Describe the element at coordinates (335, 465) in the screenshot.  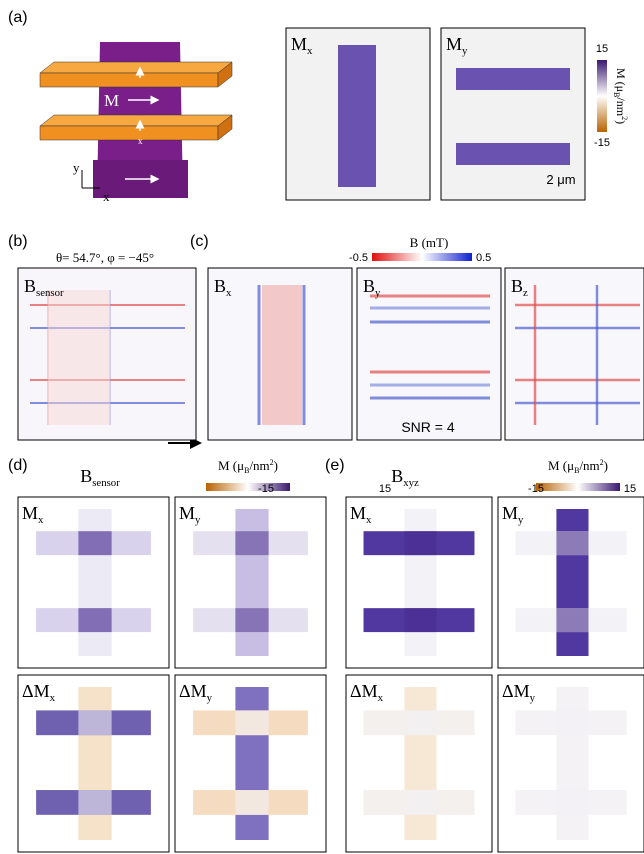
I see `label: (e)` at that location.